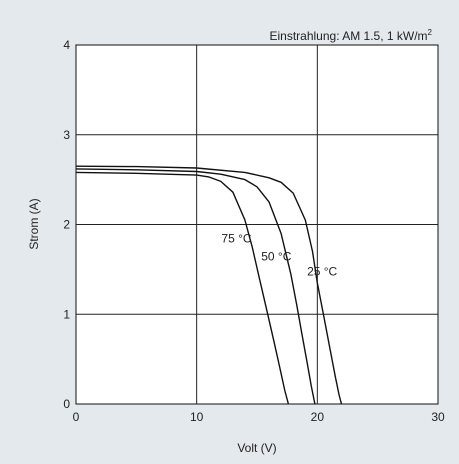 This screenshot has width=459, height=464. Describe the element at coordinates (66, 314) in the screenshot. I see `y-tick-label: 1` at that location.